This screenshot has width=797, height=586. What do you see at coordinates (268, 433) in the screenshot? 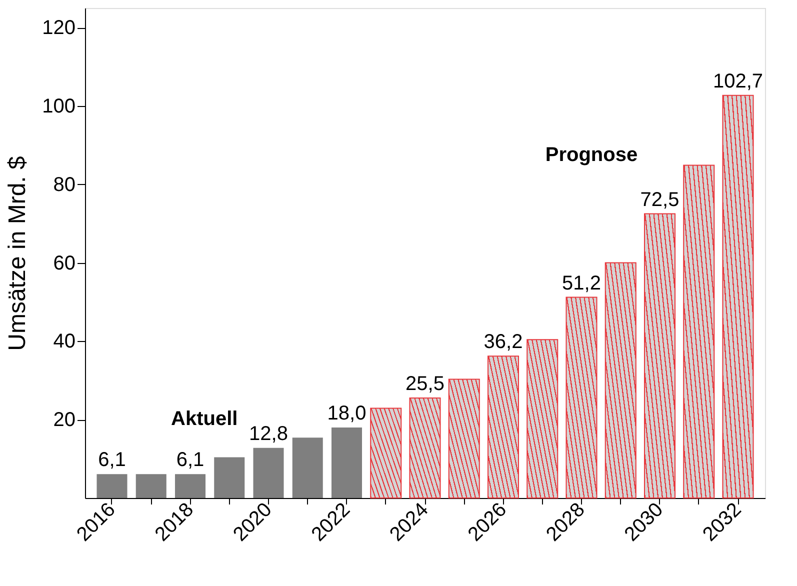
I see `data-label: 12,8` at bounding box center [268, 433].